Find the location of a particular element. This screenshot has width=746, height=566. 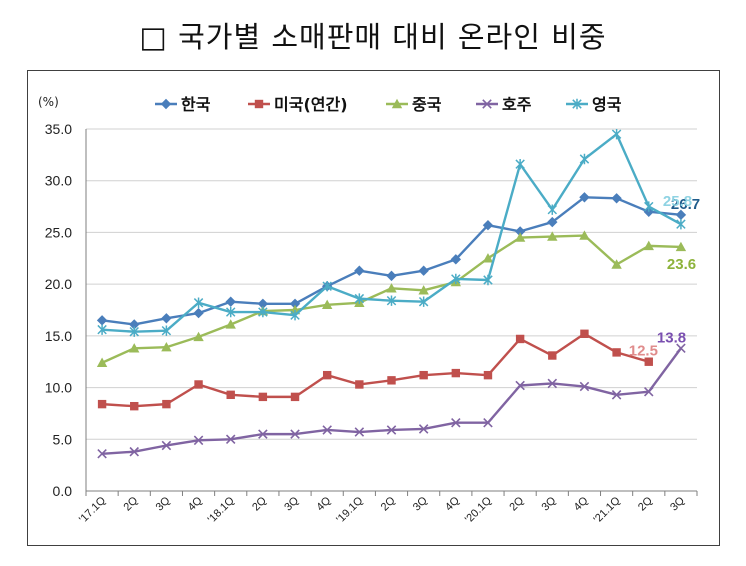

legend-entry: 영국 is located at coordinates (594, 104).